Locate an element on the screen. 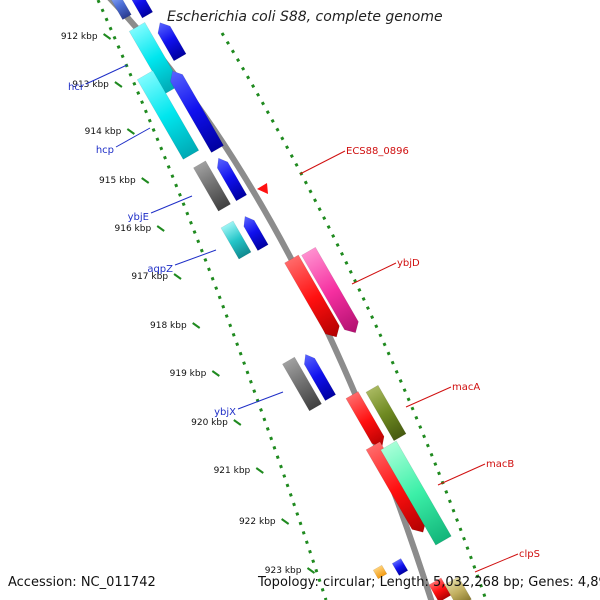  gene-label-aqpz: aqpZ is located at coordinates (160, 269).